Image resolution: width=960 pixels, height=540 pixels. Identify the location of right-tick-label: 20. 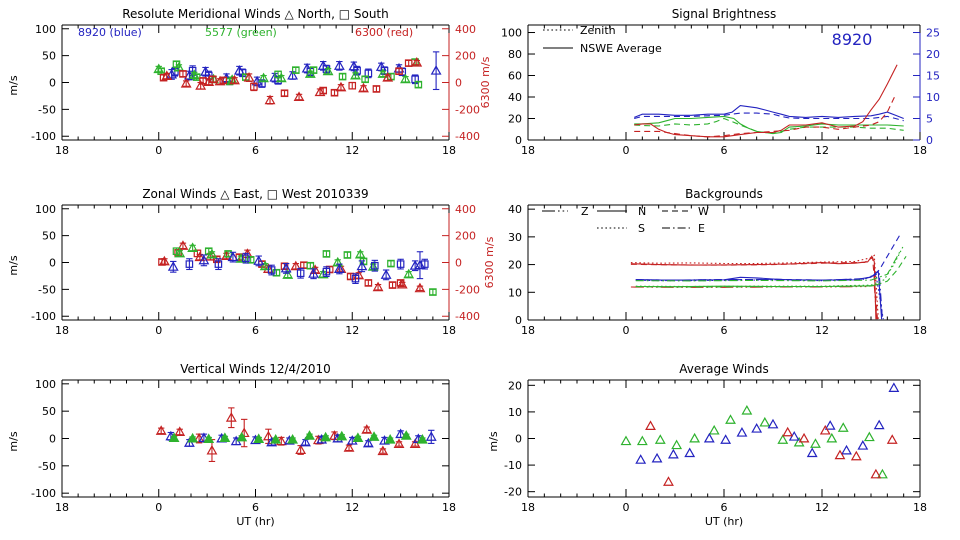
(933, 54).